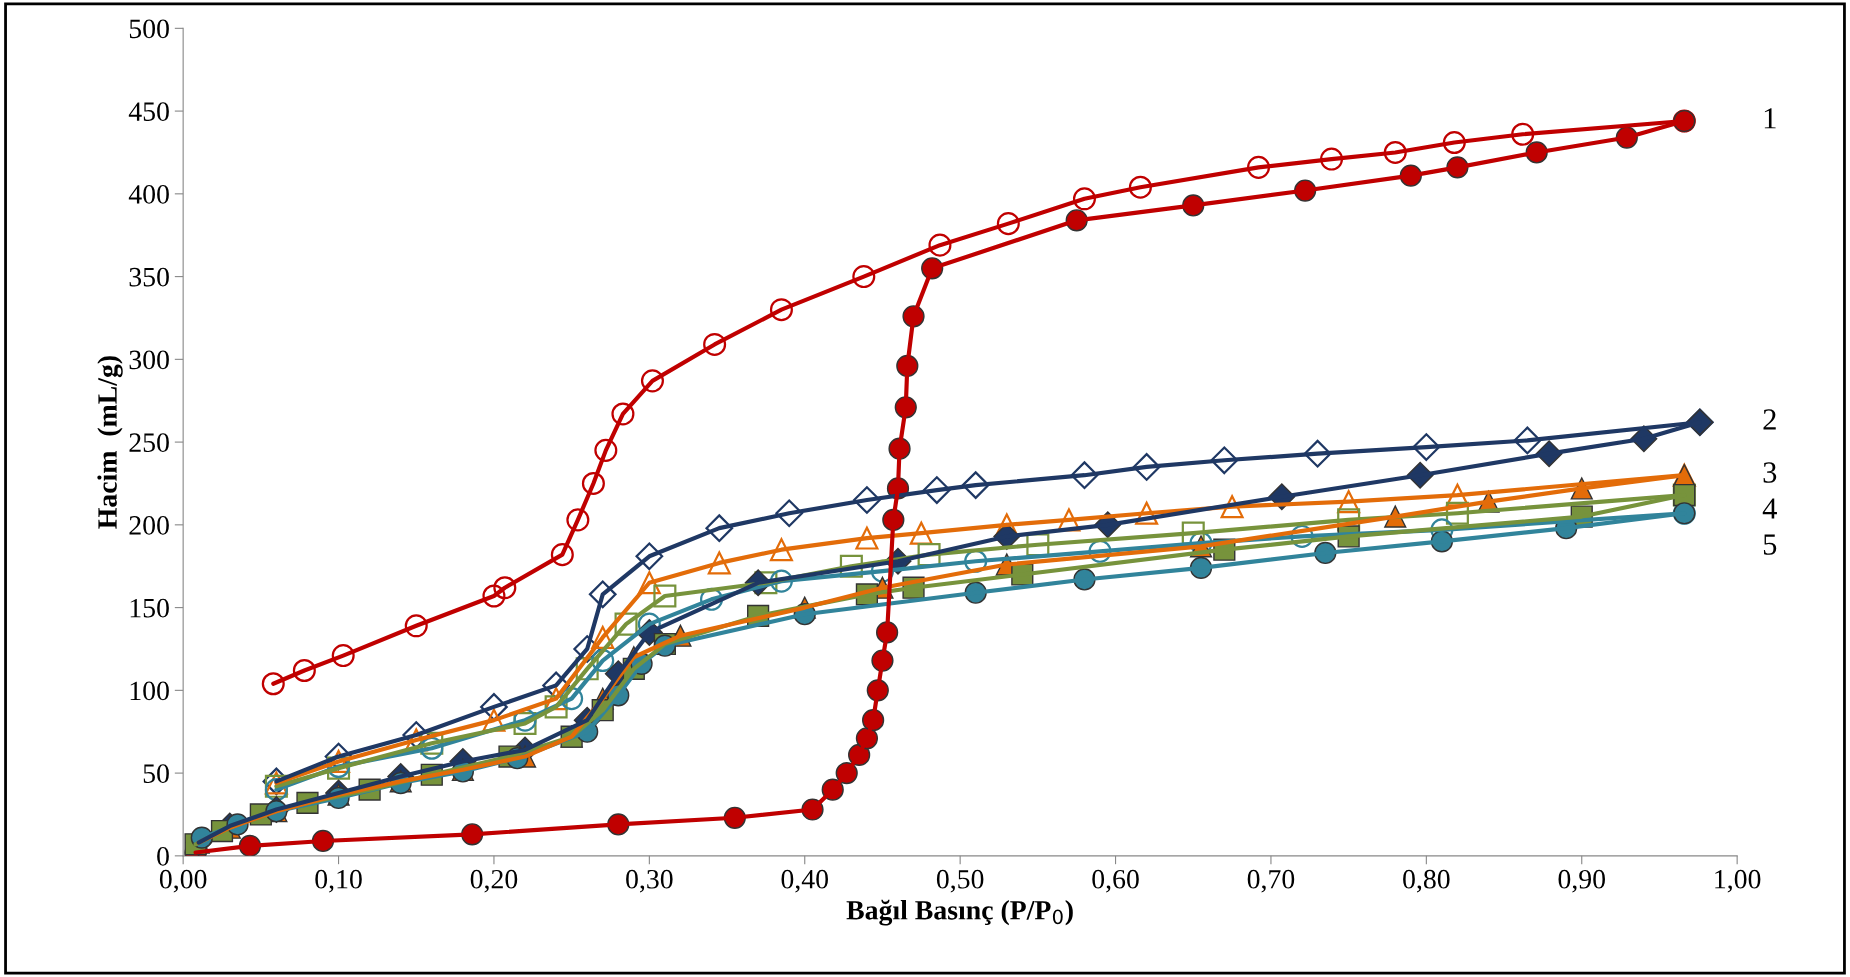  Describe the element at coordinates (149, 277) in the screenshot. I see `y-tick-label: 350` at that location.